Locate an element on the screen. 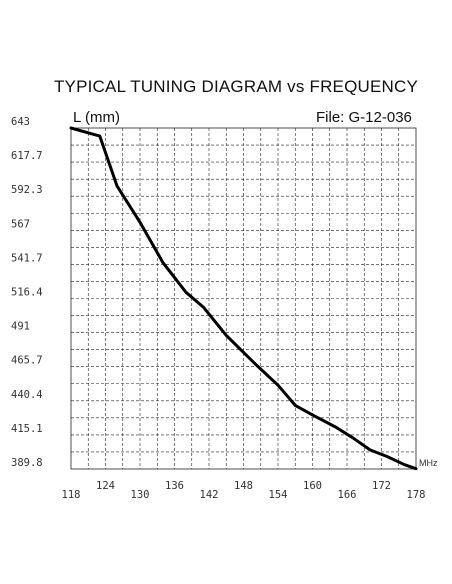 This screenshot has width=452, height=584. y-tick-label: 516.4 is located at coordinates (27, 293).